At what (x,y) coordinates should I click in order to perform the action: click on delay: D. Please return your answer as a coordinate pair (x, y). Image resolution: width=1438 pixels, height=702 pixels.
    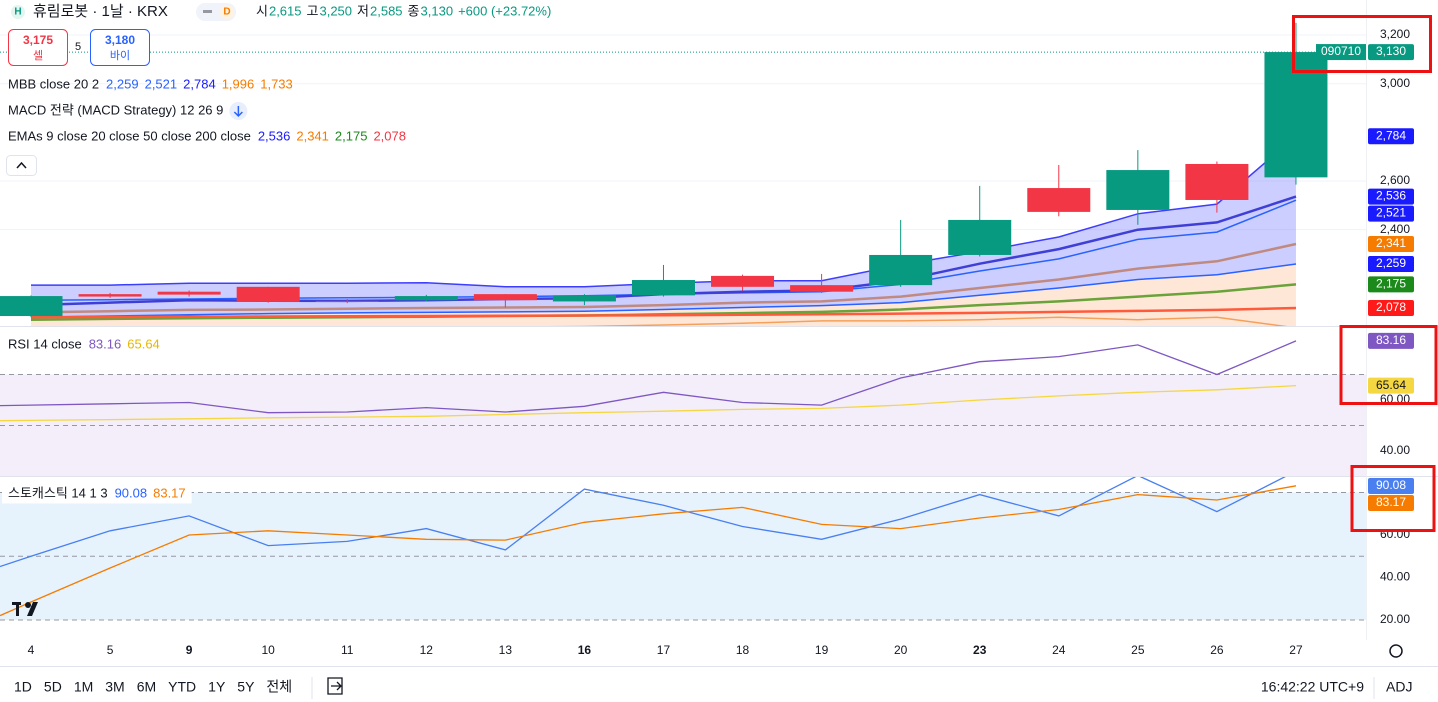
    Looking at the image, I should click on (226, 12).